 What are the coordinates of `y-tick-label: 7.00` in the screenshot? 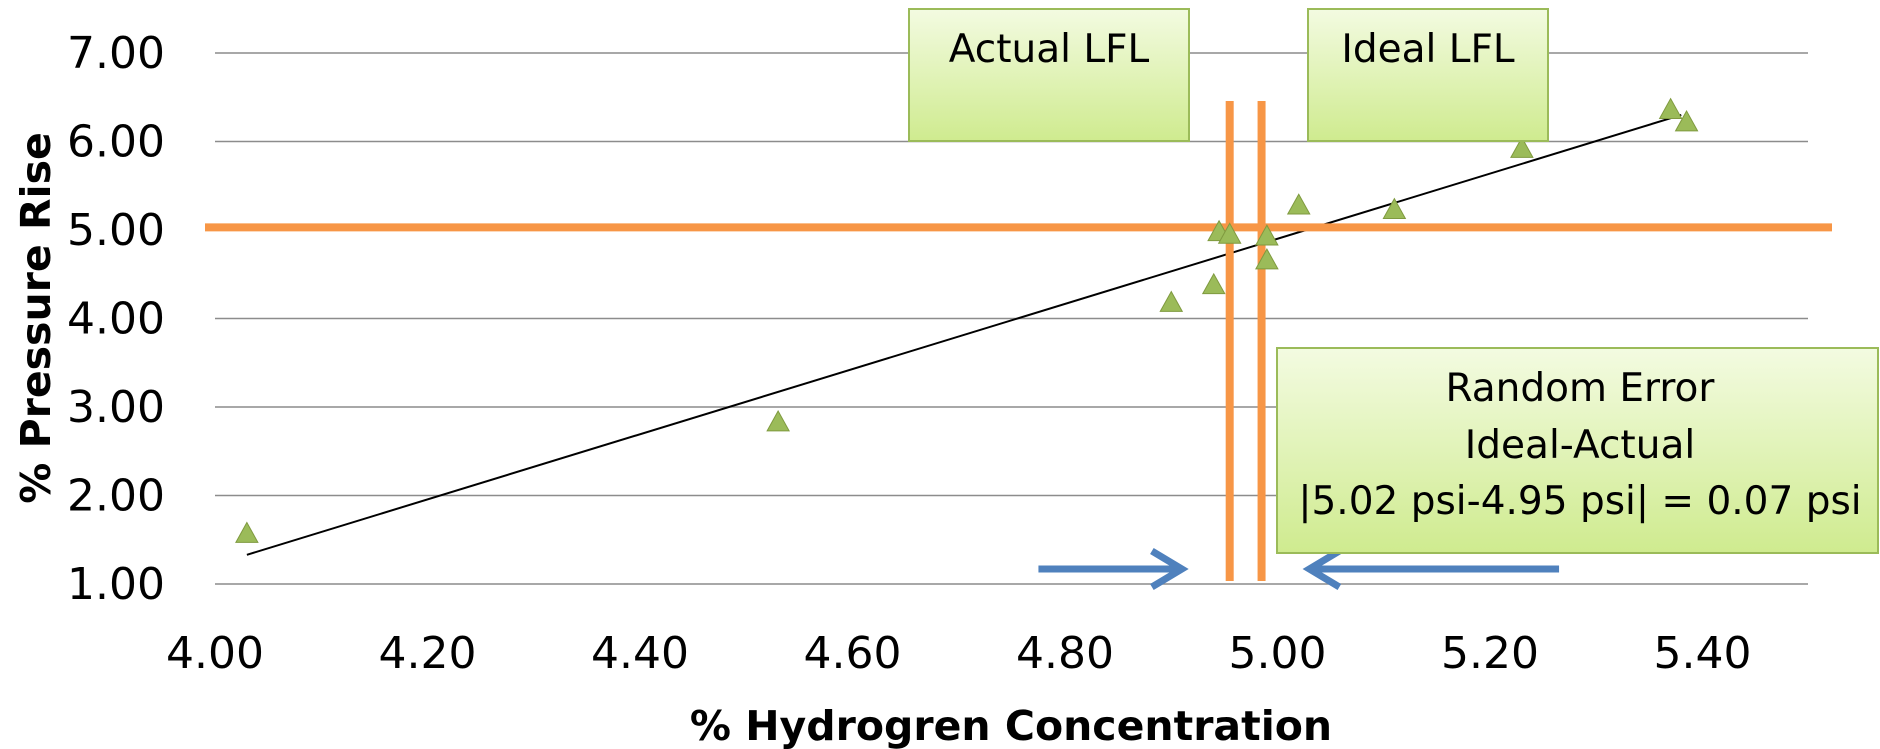 It's located at (116, 53).